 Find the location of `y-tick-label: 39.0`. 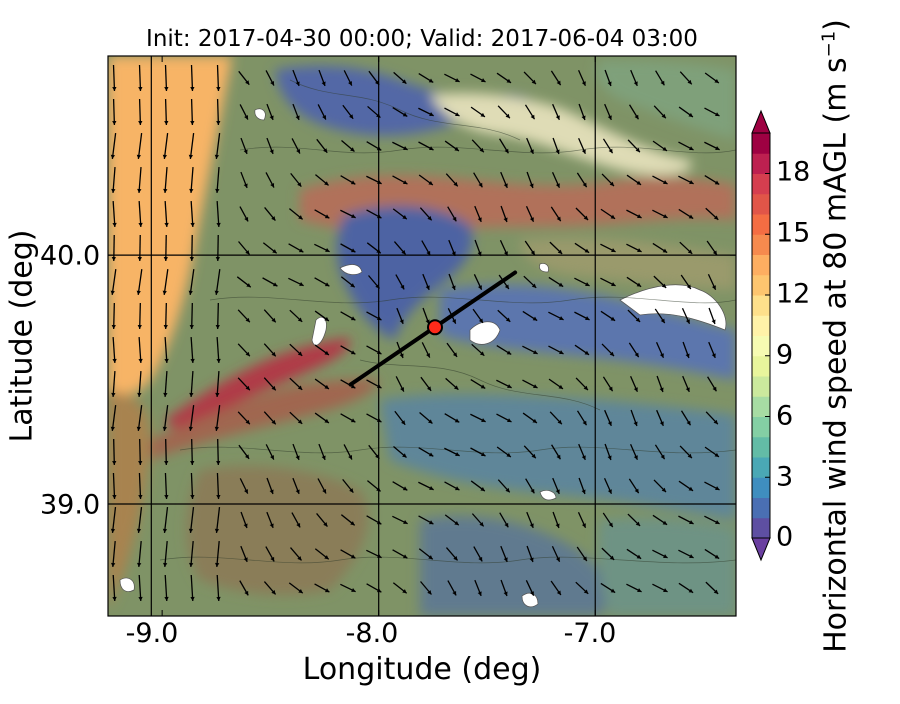

y-tick-label: 39.0 is located at coordinates (70, 505).